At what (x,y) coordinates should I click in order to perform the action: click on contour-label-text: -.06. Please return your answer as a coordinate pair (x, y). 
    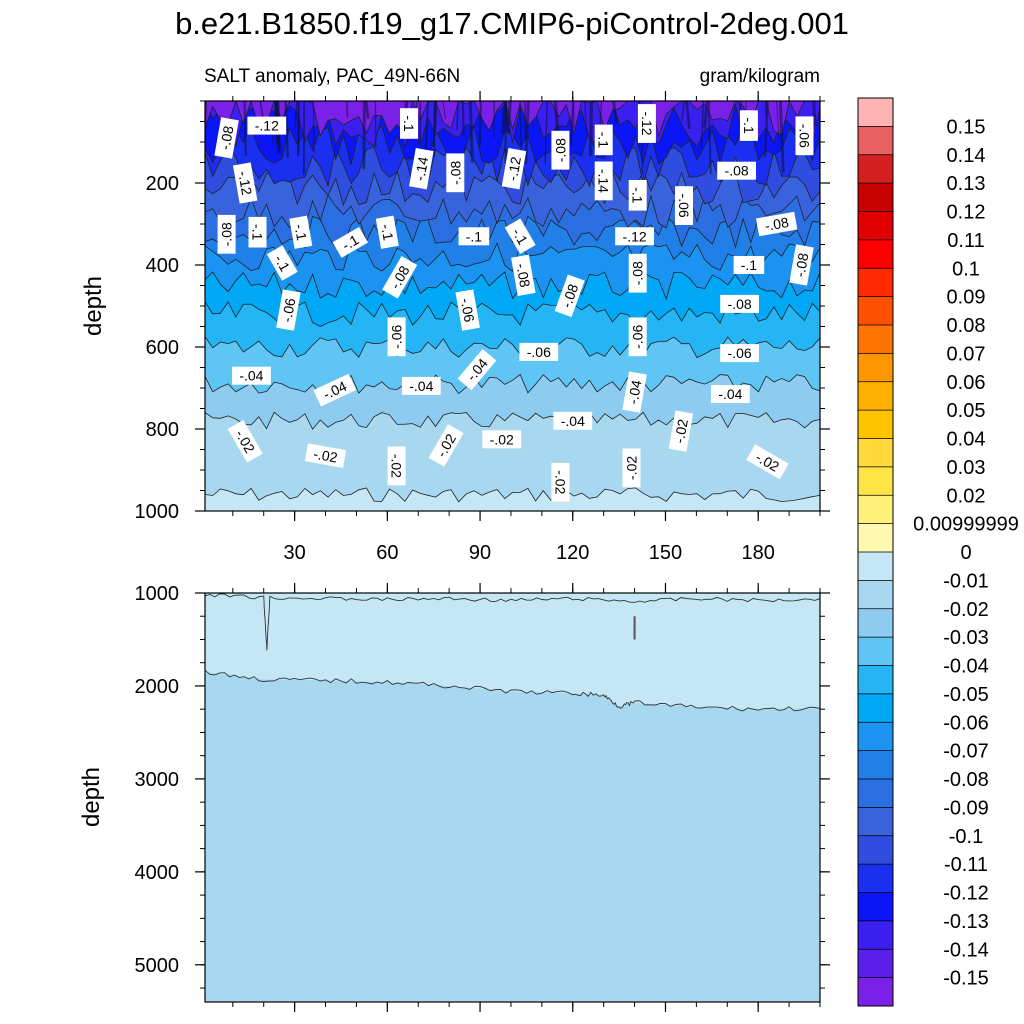
    Looking at the image, I should click on (288, 310).